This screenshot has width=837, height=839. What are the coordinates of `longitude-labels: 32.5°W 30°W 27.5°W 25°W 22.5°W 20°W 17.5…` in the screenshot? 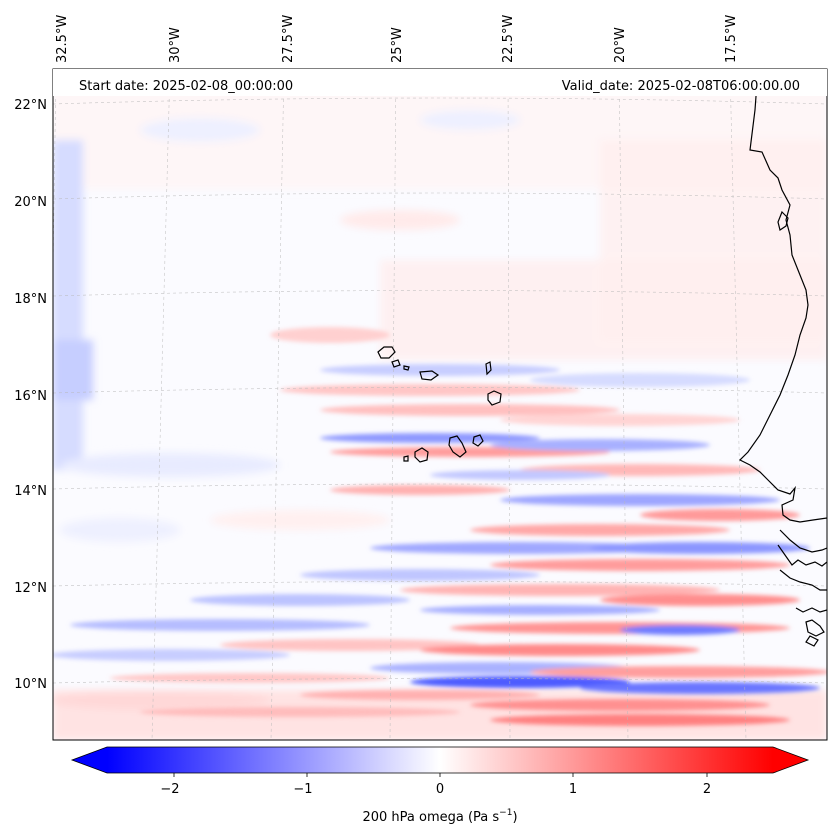 It's located at (397, 39).